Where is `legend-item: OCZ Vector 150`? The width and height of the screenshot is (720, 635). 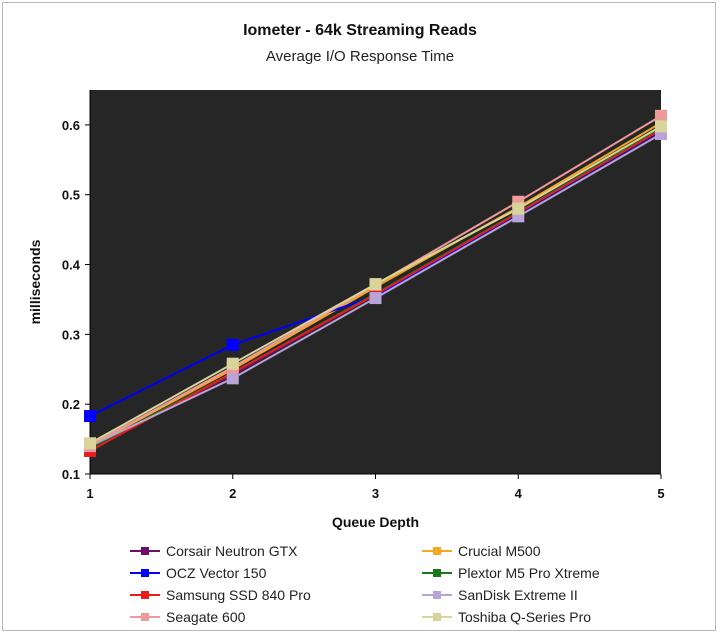 legend-item: OCZ Vector 150 is located at coordinates (276, 573).